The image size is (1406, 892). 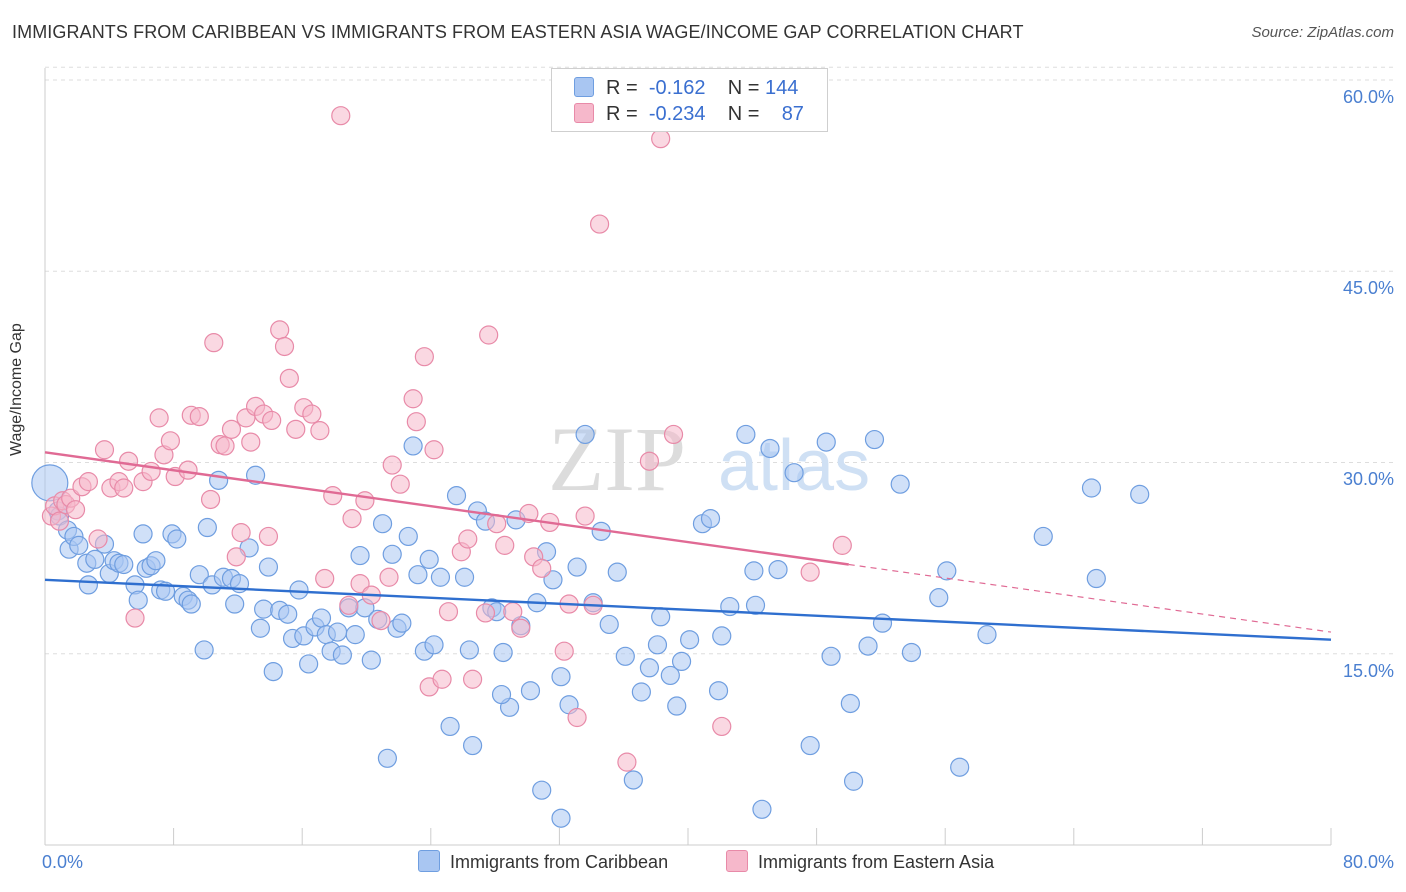 What do you see at coordinates (622, 88) in the screenshot?
I see `r-label: R =` at bounding box center [622, 88].